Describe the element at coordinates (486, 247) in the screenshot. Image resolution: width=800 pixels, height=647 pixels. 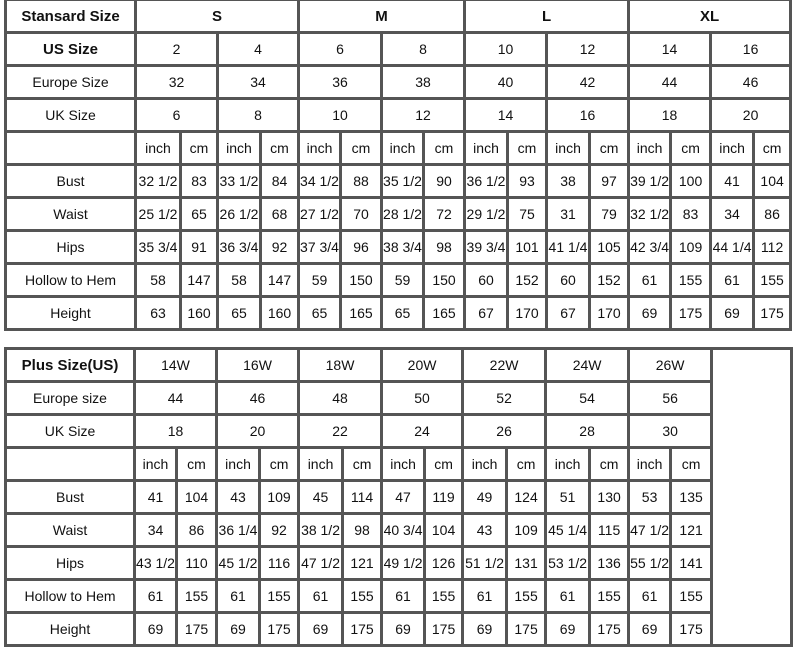
I see `measurement-value: 39 3/4` at that location.